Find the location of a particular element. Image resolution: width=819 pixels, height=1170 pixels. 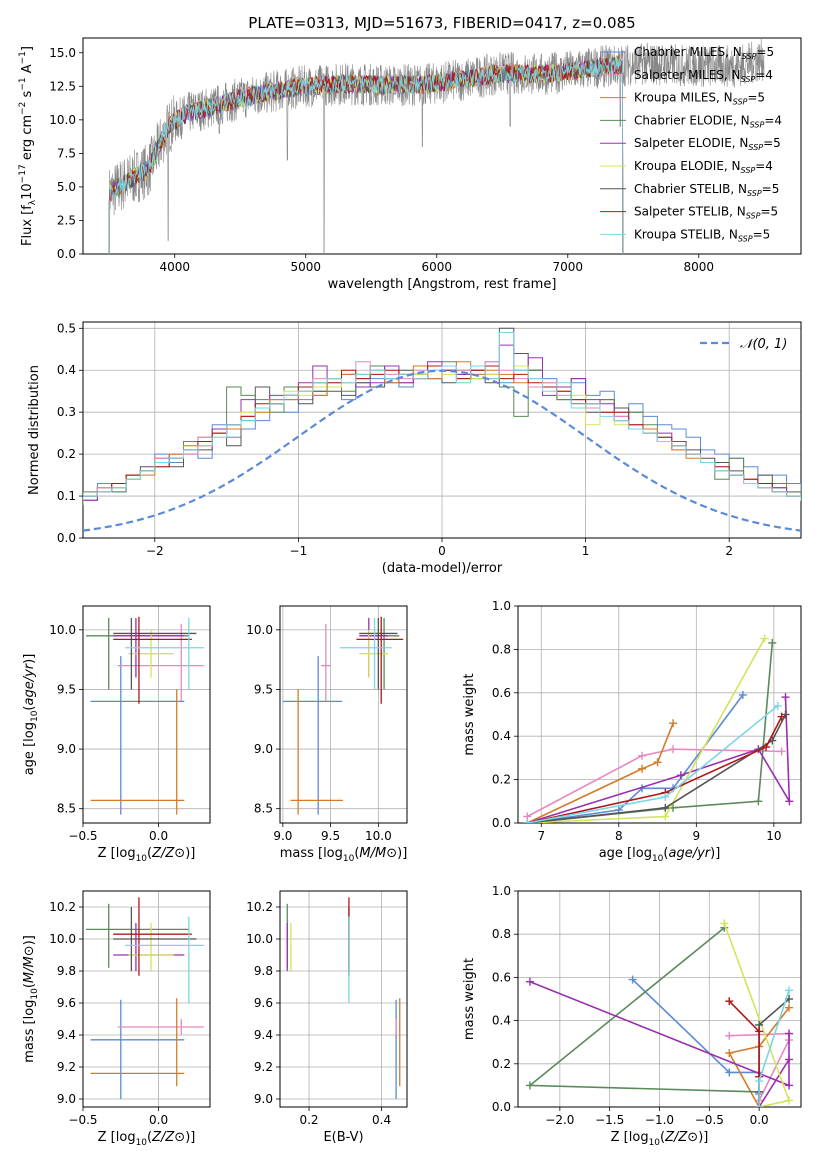

x-tick-label: 7 is located at coordinates (541, 836).